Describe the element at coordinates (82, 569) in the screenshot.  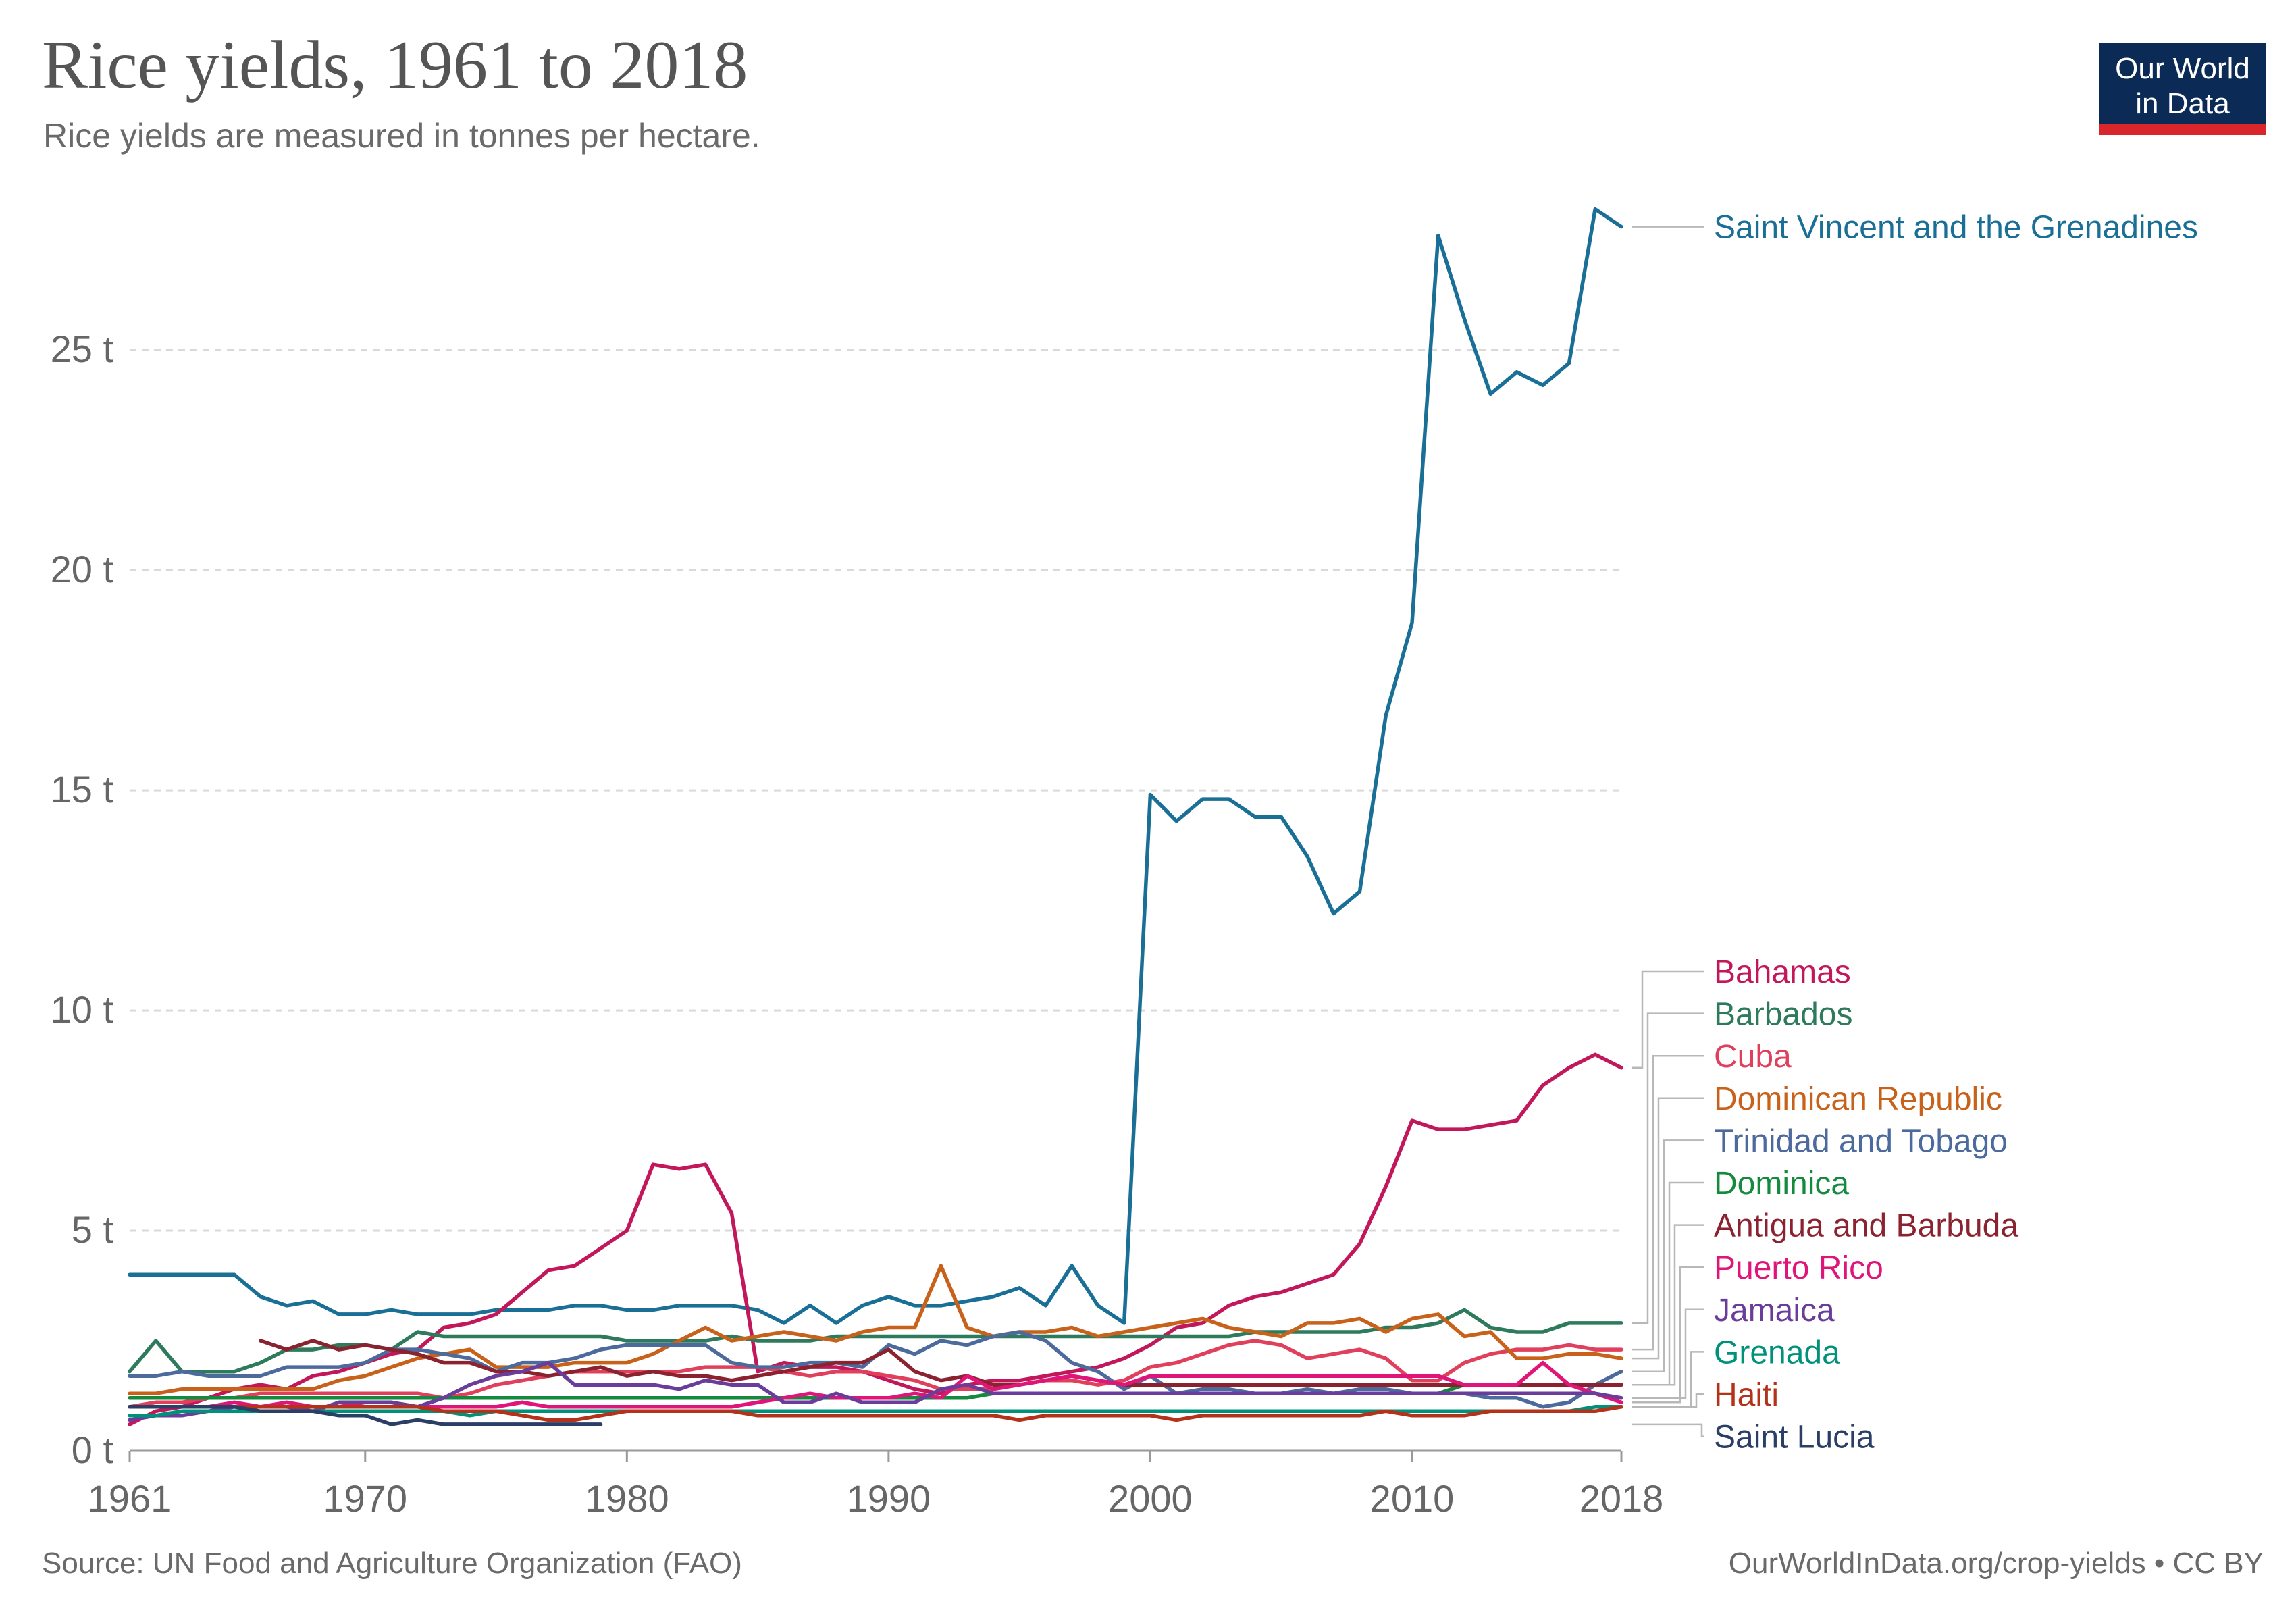
I see `y-tick-label-20: 20 t` at that location.